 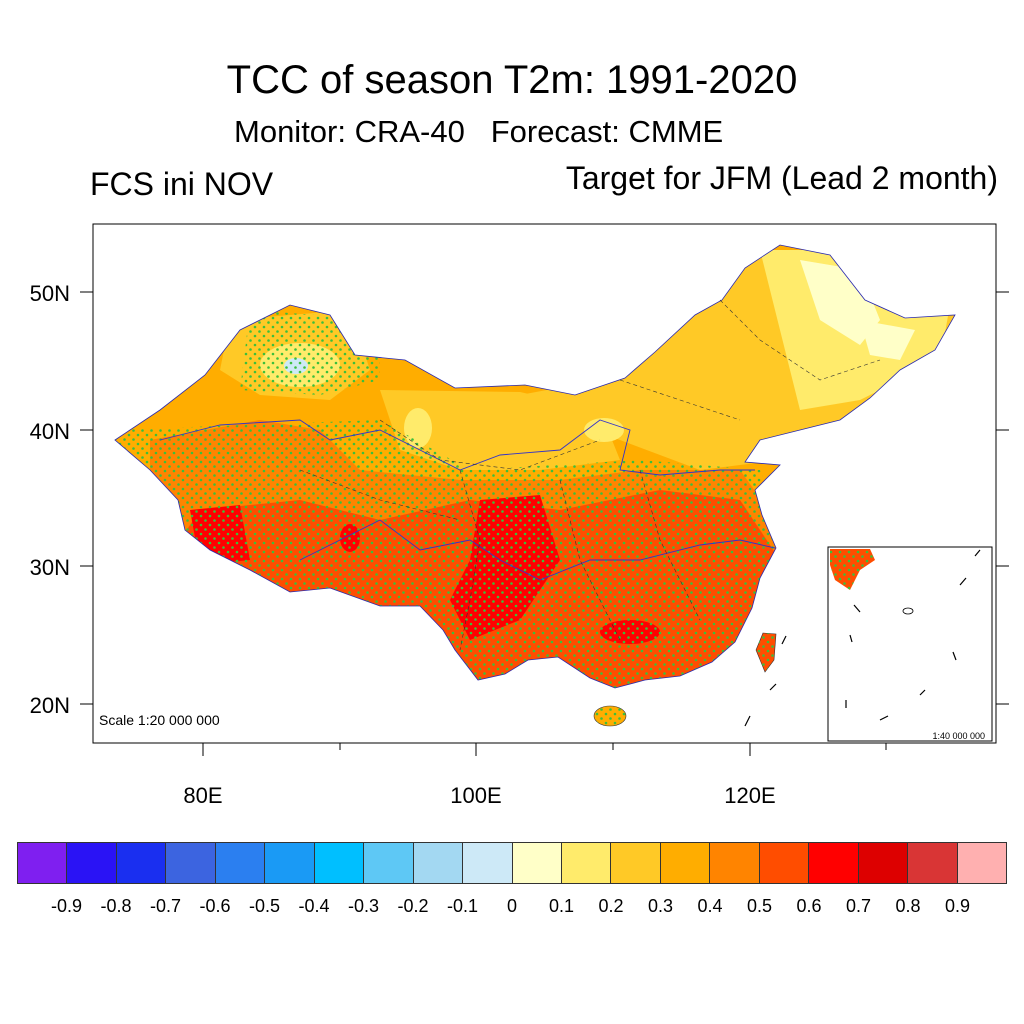 I want to click on colorbar-label: -0.1, so click(x=462, y=906).